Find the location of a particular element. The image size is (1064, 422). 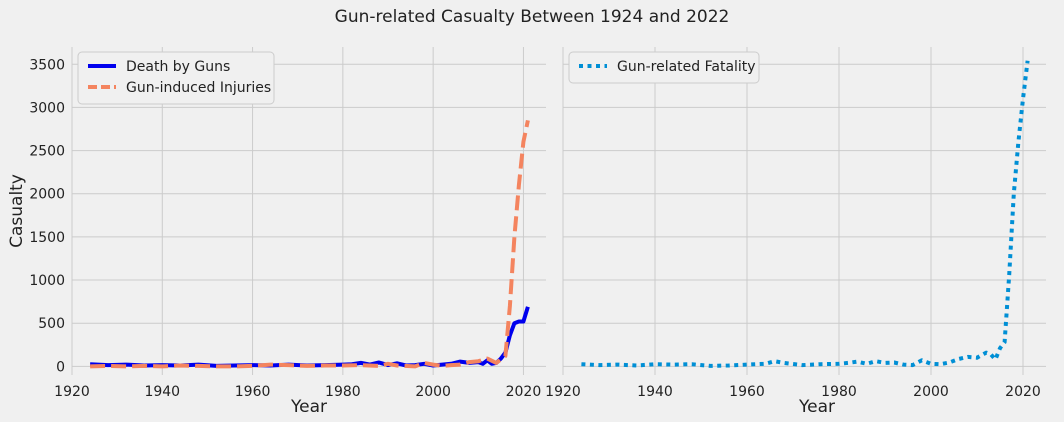

legend-label: Gun-related Fatality is located at coordinates (686, 67).